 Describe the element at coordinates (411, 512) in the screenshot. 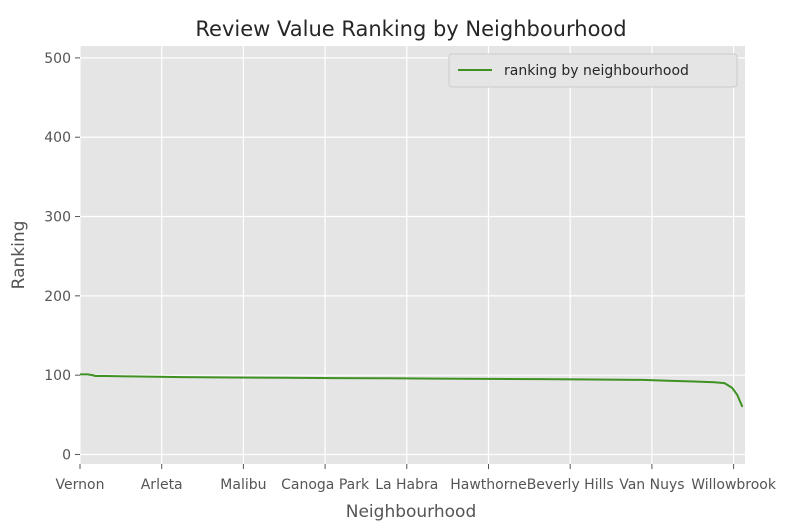

I see `x-axis-label: Neighbourhood` at that location.